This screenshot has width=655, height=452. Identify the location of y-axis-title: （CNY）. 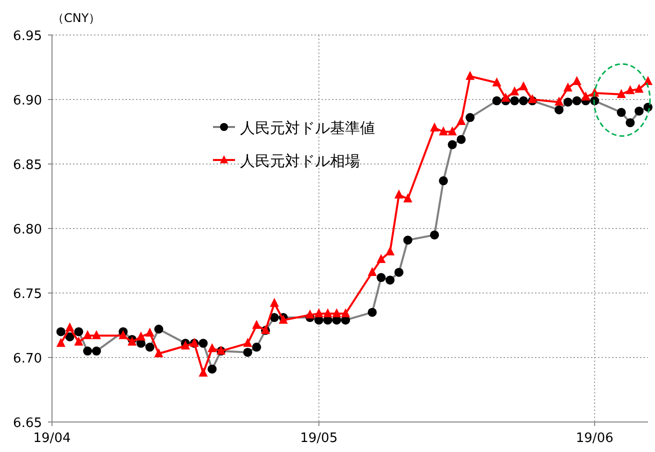
(76, 18).